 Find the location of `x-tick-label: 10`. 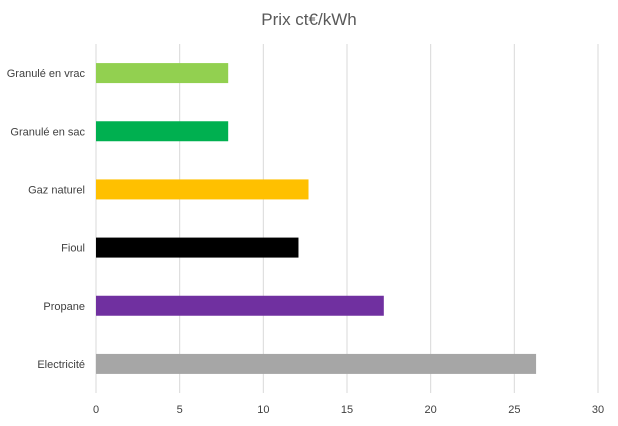

x-tick-label: 10 is located at coordinates (263, 410).